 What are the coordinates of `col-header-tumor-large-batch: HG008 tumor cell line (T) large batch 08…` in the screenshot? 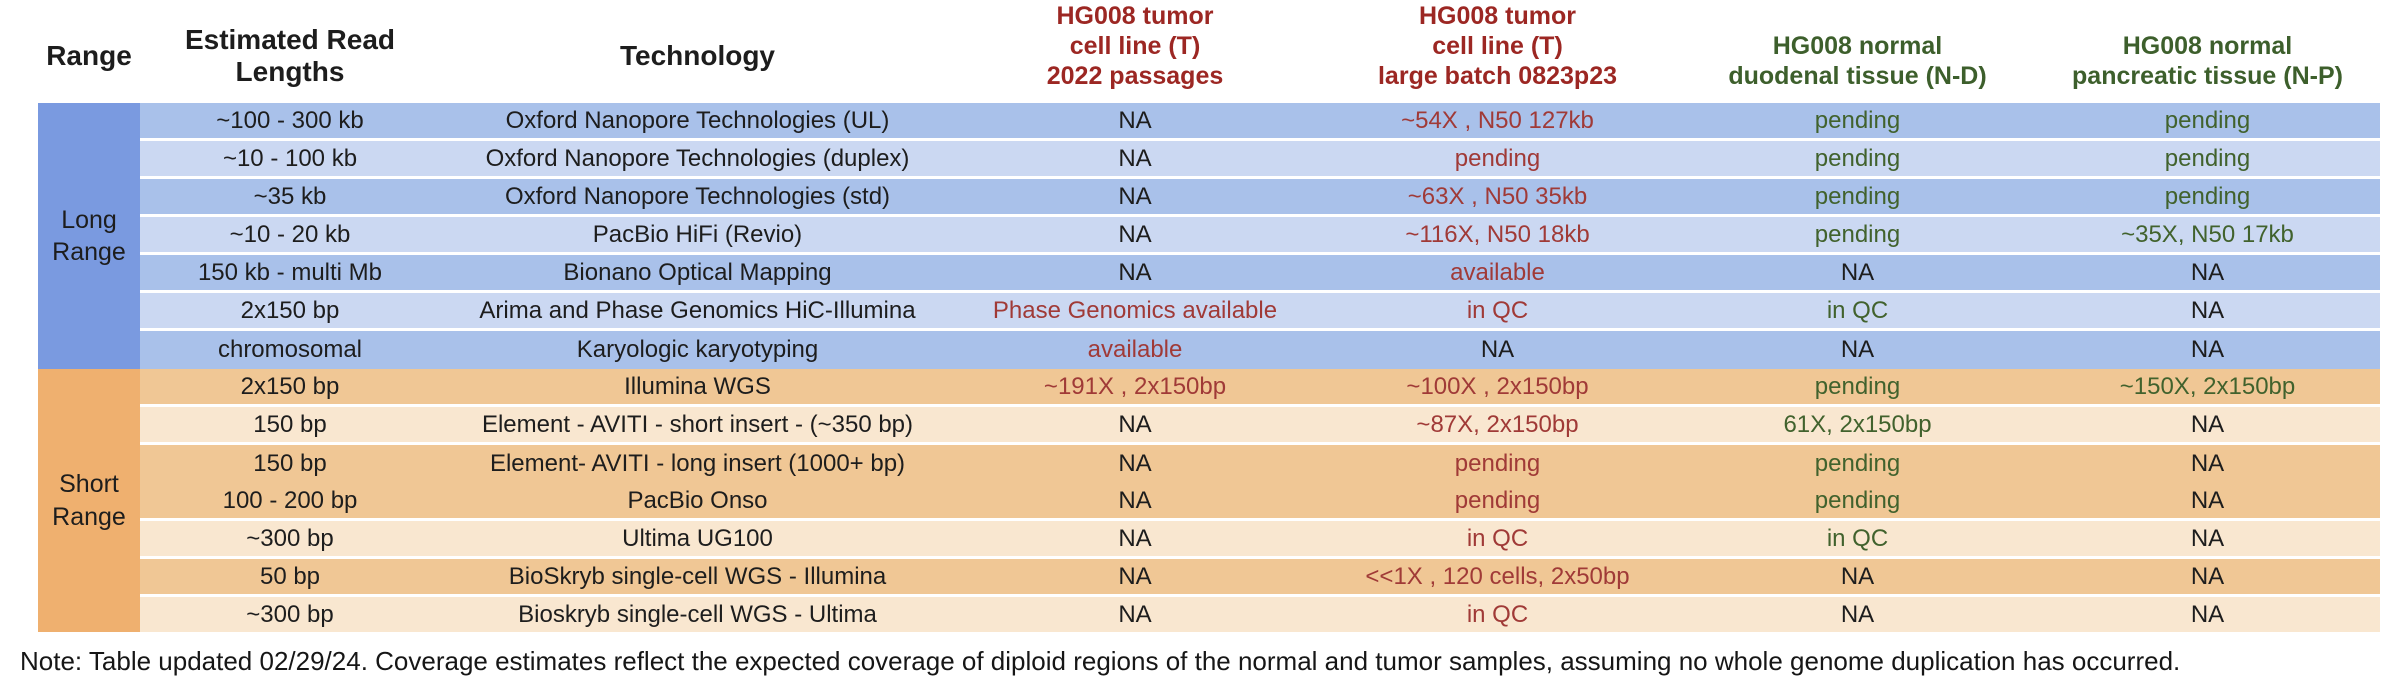 It's located at (1497, 52).